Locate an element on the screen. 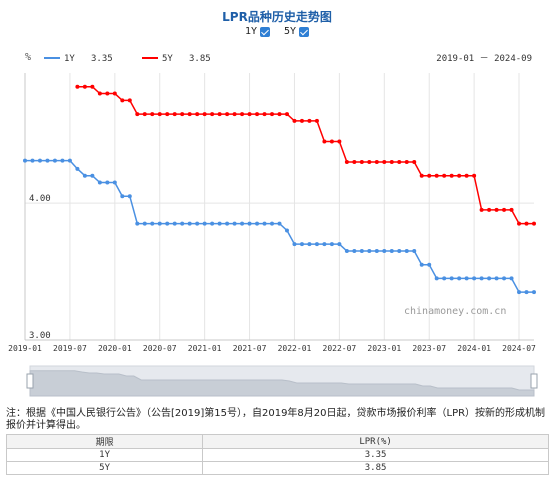 The image size is (554, 483). legend-5y-name: 5Y is located at coordinates (167, 59).